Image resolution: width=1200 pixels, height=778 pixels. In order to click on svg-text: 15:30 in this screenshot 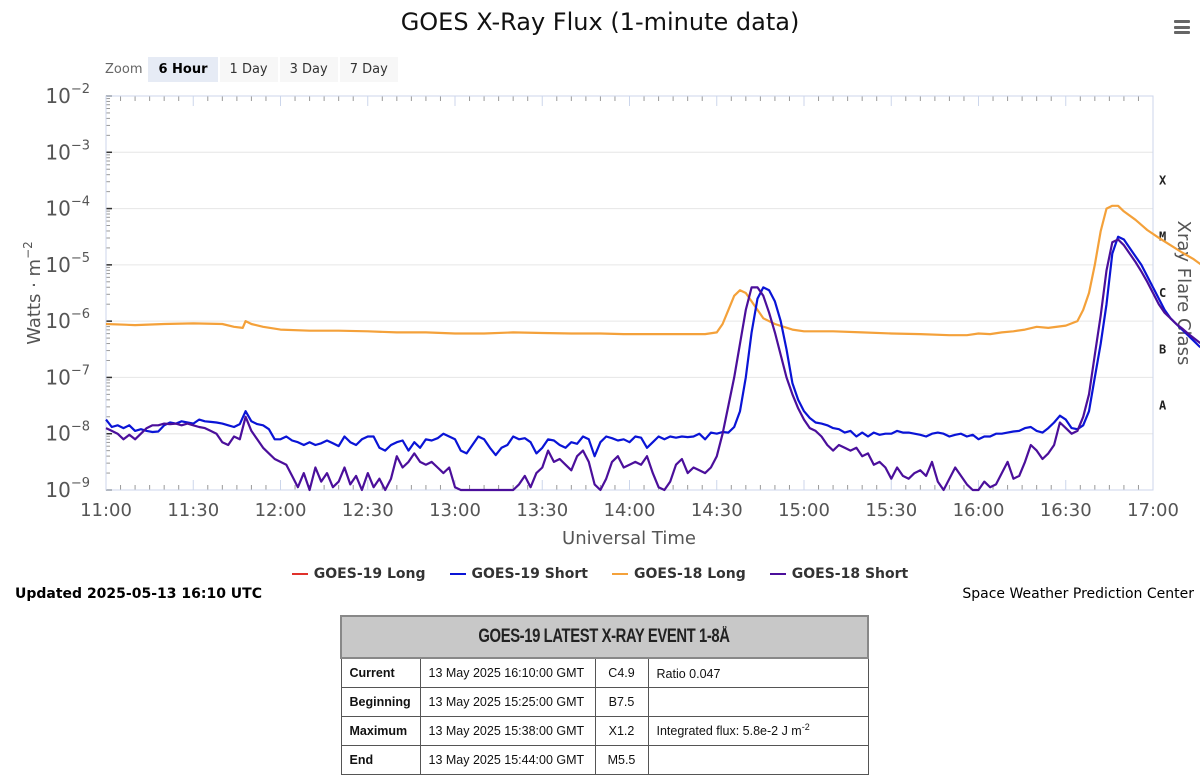, I will do `click(891, 510)`.